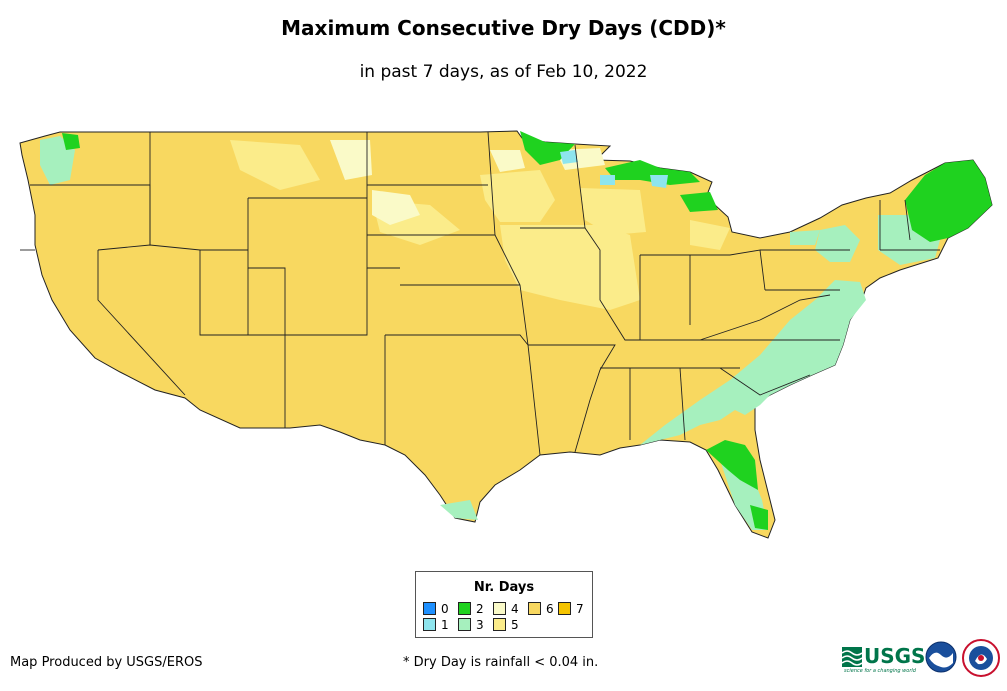 Image resolution: width=1007 pixels, height=691 pixels. What do you see at coordinates (515, 625) in the screenshot?
I see `legend-label: 5` at bounding box center [515, 625].